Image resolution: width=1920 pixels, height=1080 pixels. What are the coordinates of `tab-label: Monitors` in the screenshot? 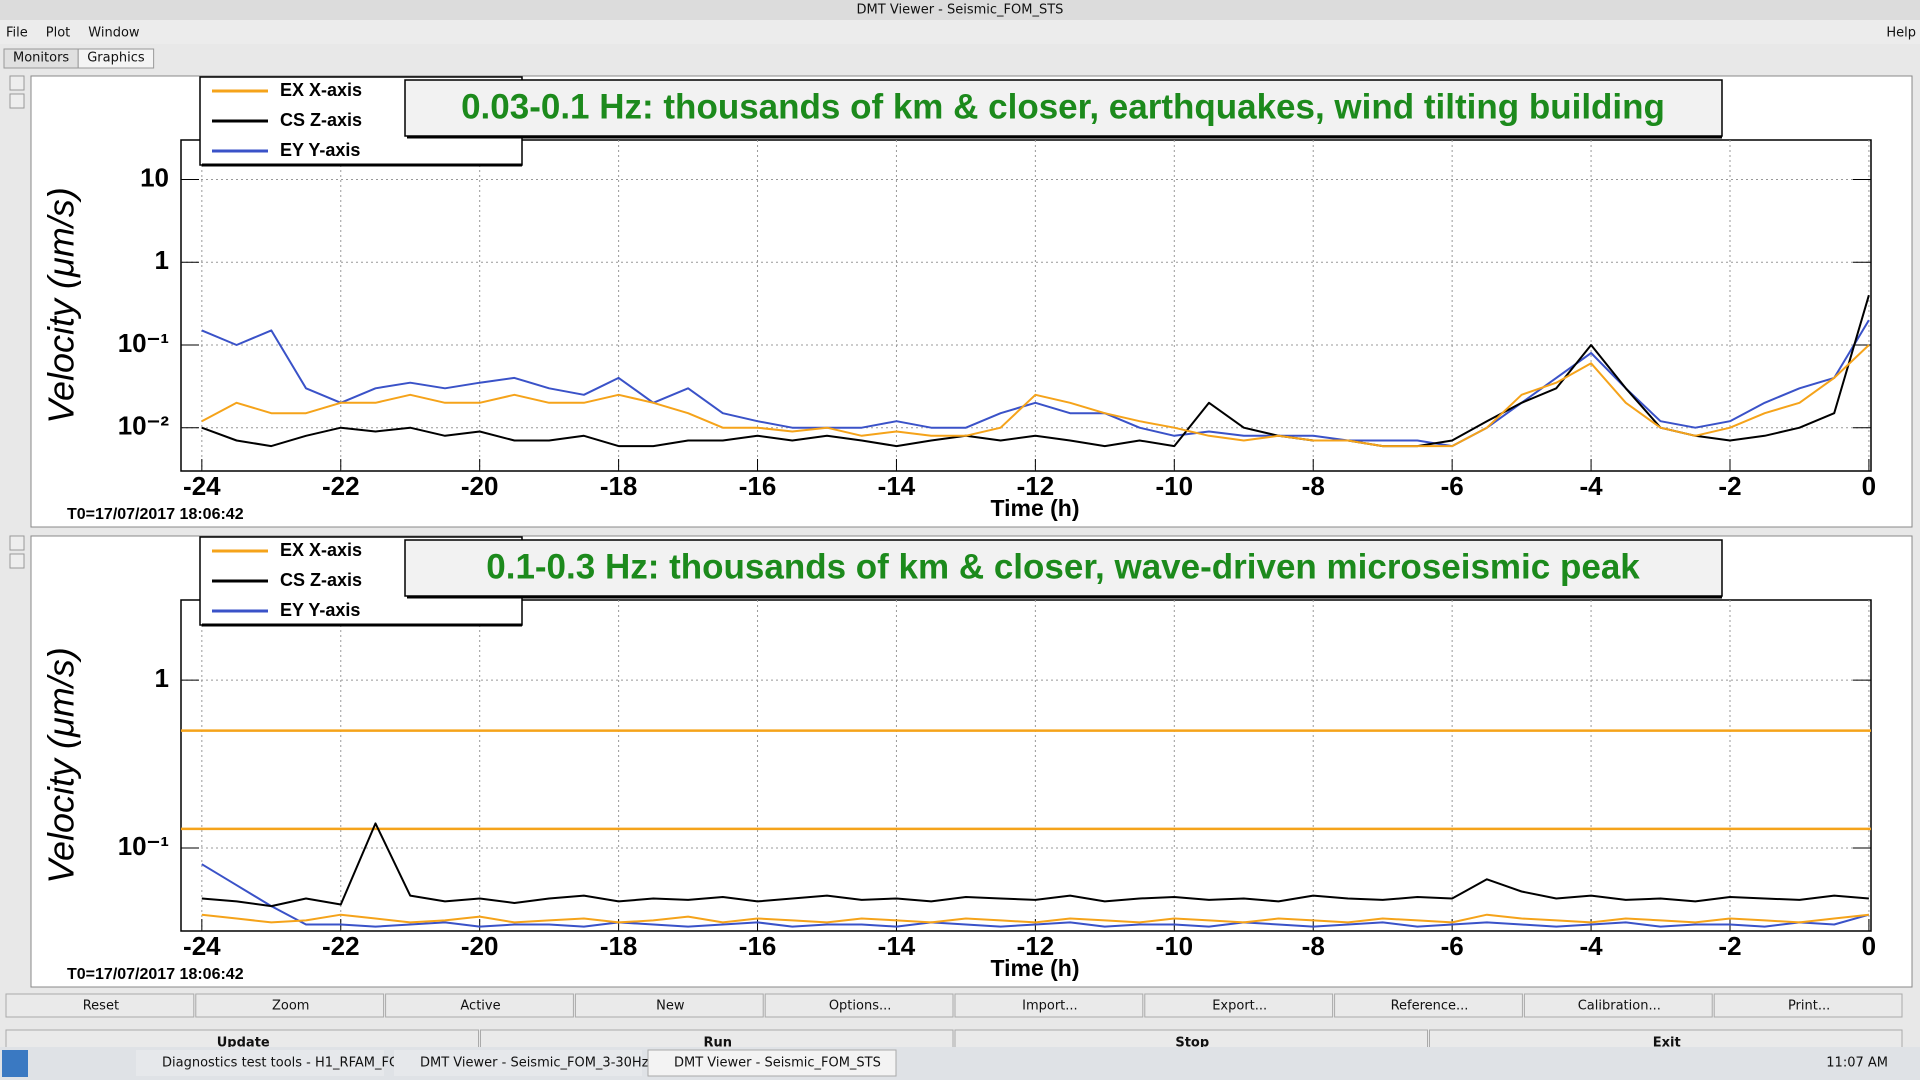 It's located at (41, 58).